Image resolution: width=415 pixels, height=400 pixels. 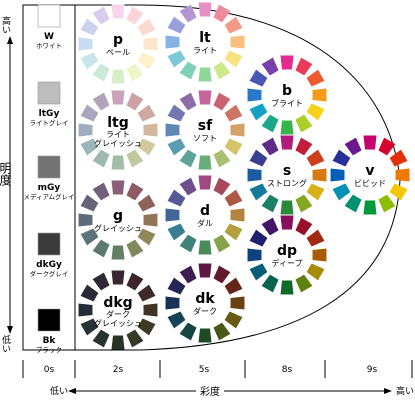 What do you see at coordinates (49, 370) in the screenshot?
I see `saturation-level-0s: 0s` at bounding box center [49, 370].